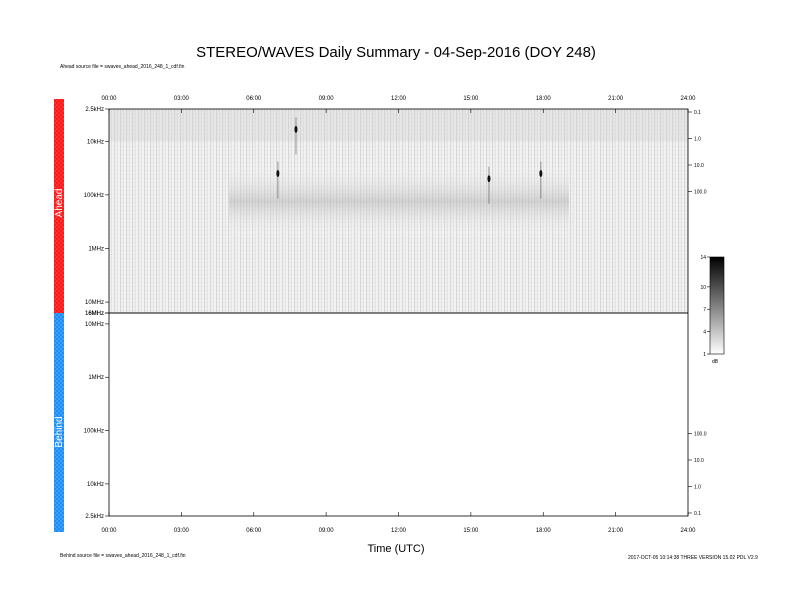 The image size is (792, 612). What do you see at coordinates (182, 99) in the screenshot?
I see `x-tick-label-top: 03:00` at bounding box center [182, 99].